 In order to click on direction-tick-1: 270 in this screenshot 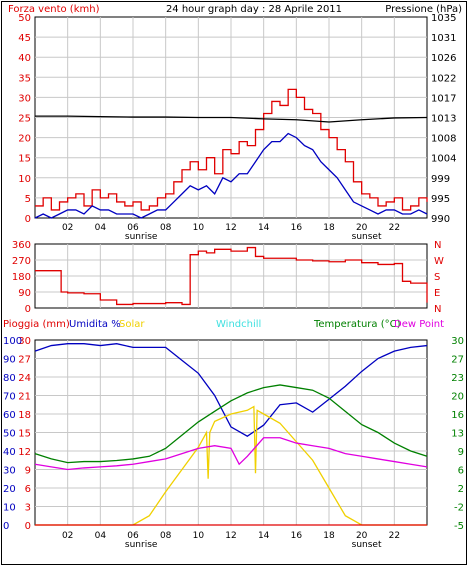, I will do `click(21, 261)`.